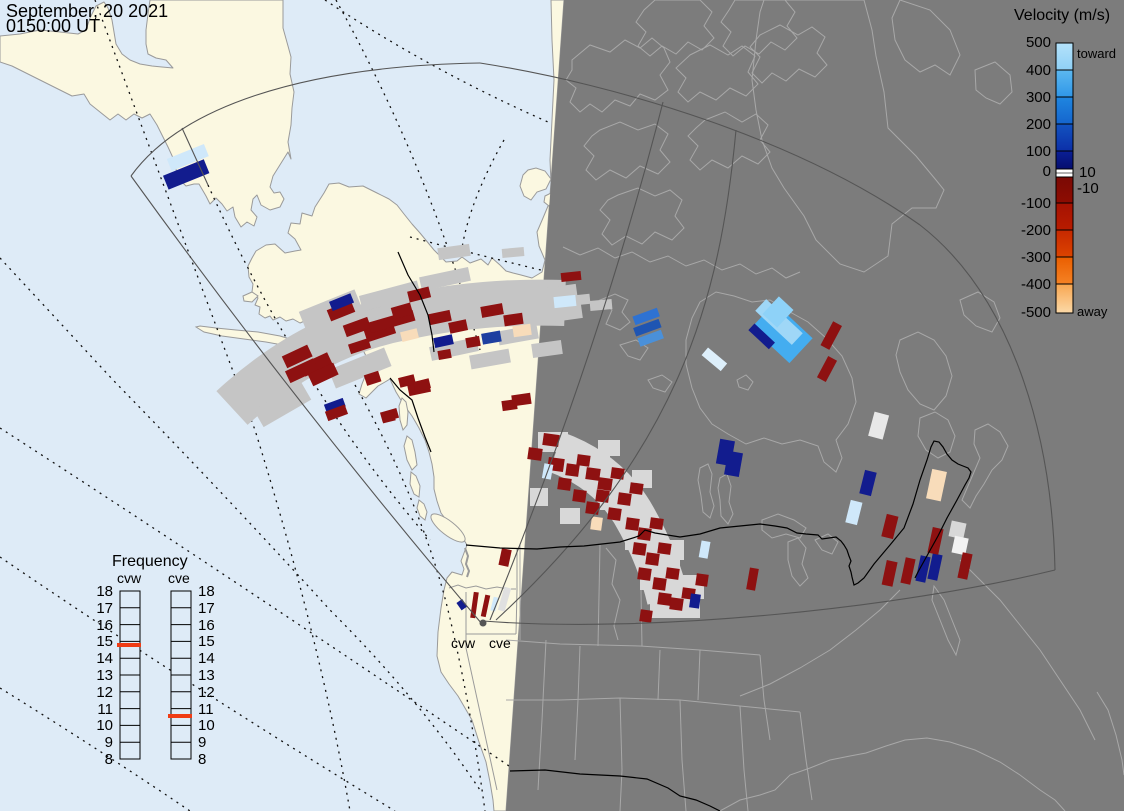 The width and height of the screenshot is (1124, 811). I want to click on svg-text: -100, so click(1036, 203).